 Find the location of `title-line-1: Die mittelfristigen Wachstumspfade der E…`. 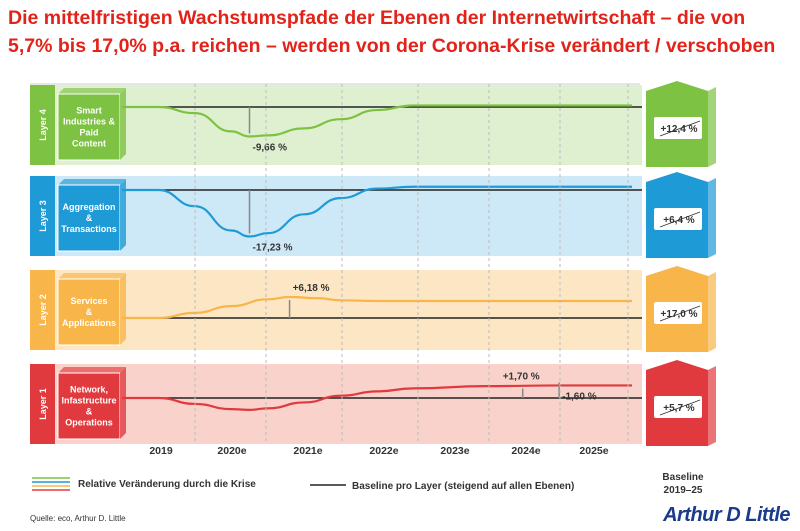

title-line-1: Die mittelfristigen Wachstumspfade der E… is located at coordinates (377, 18).